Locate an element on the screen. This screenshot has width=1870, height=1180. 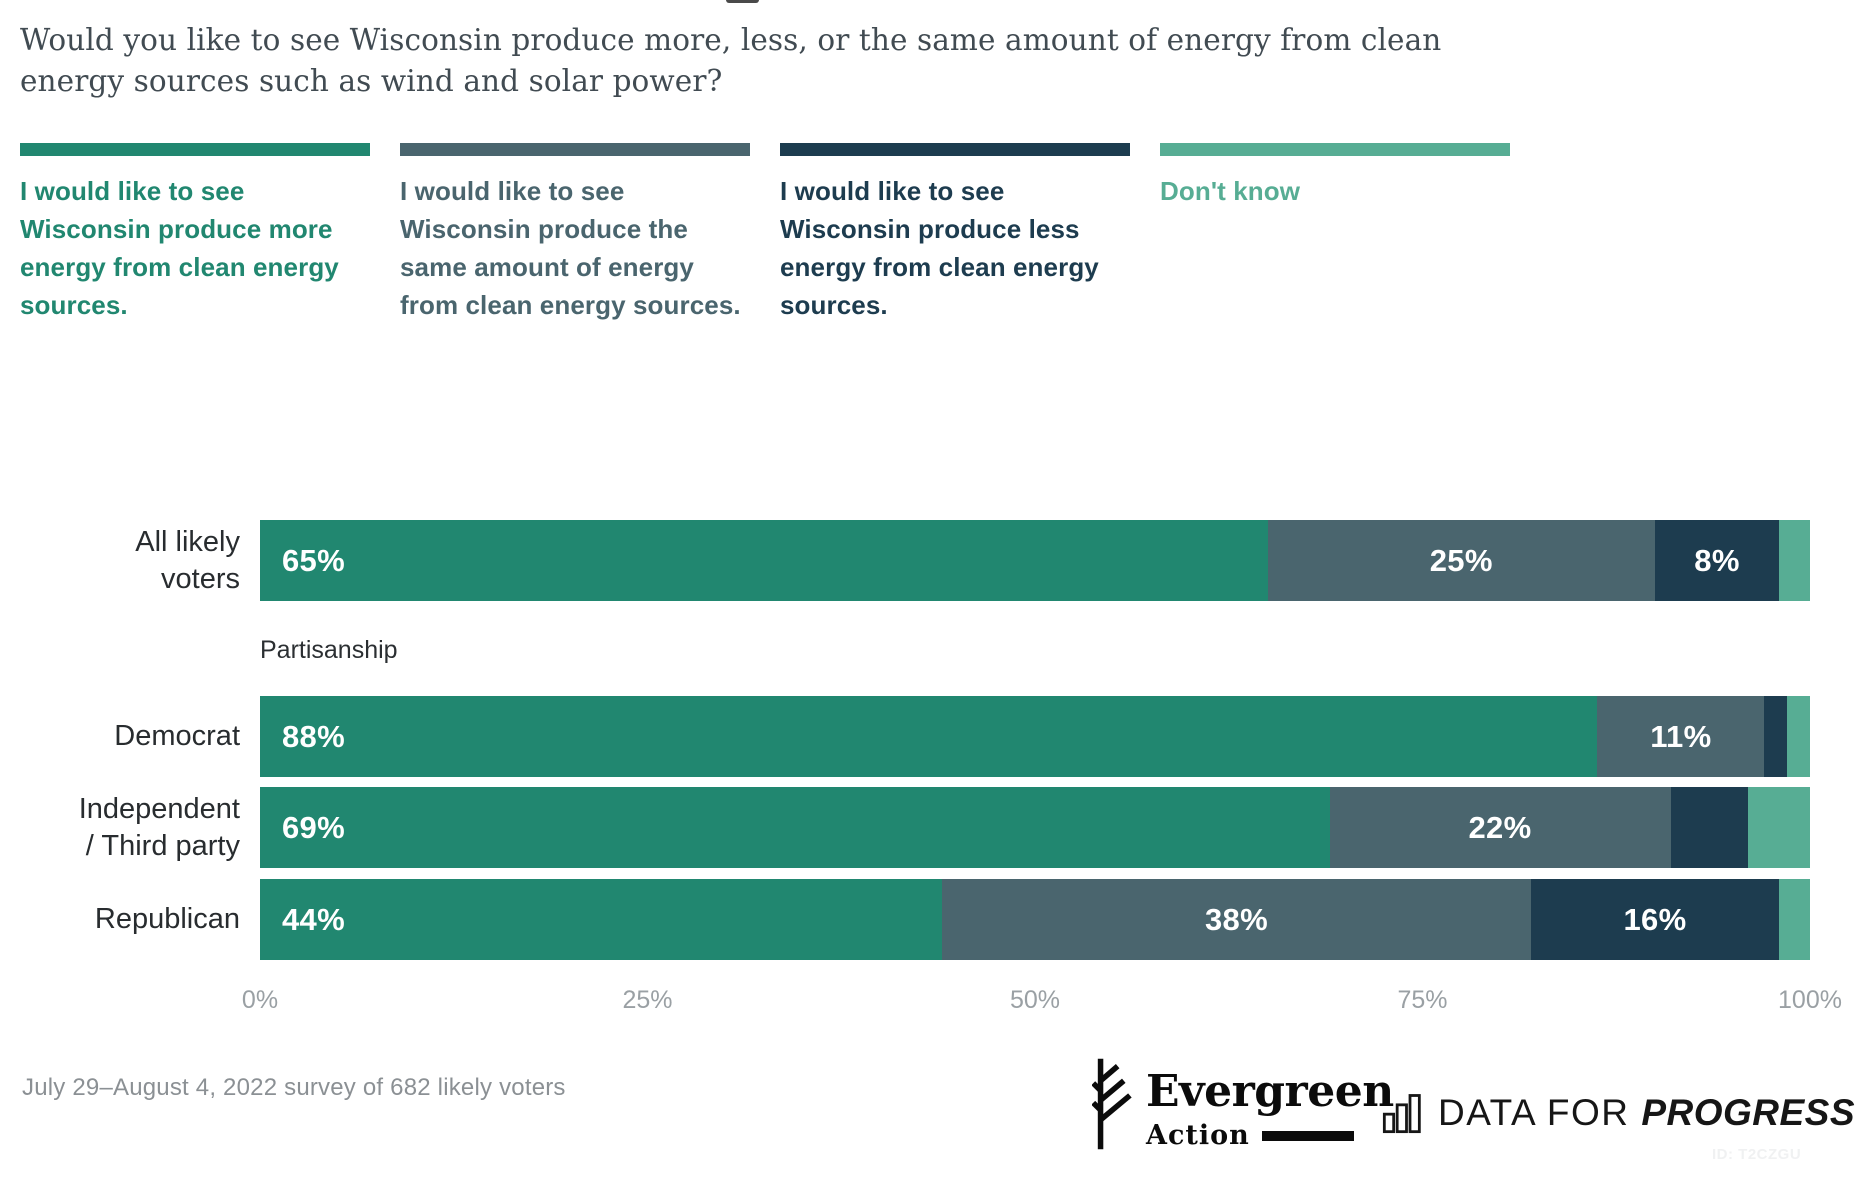
legend-item-dont-know: Don't know is located at coordinates (1335, 233).